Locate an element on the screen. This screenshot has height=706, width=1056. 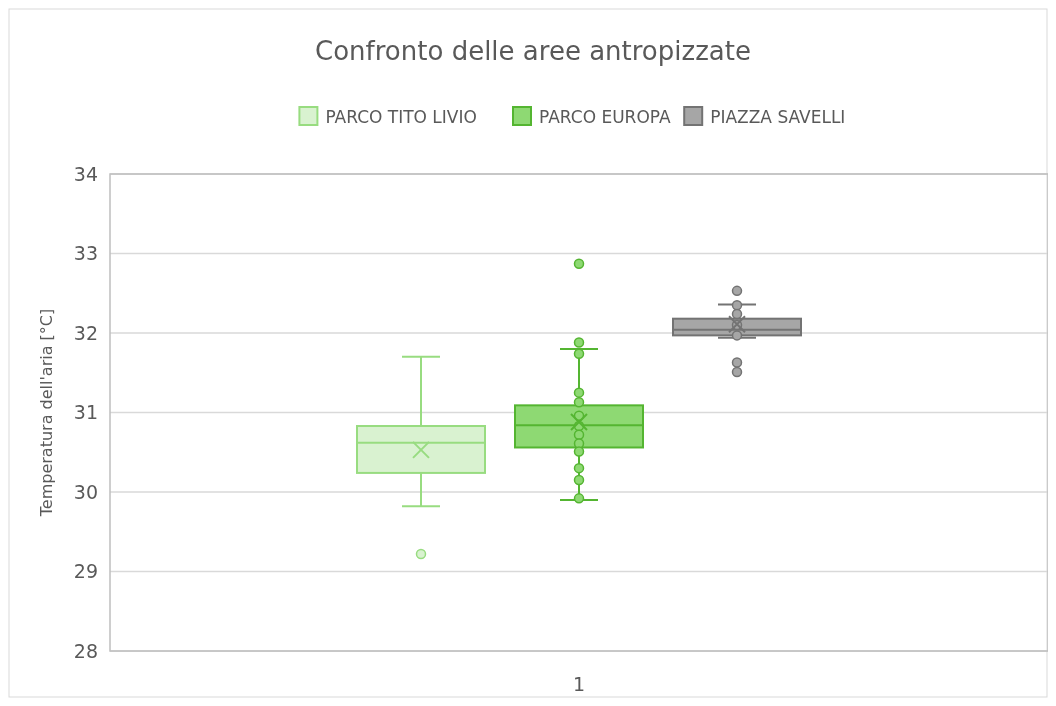
y-tick-label: 29 is located at coordinates (85, 571).